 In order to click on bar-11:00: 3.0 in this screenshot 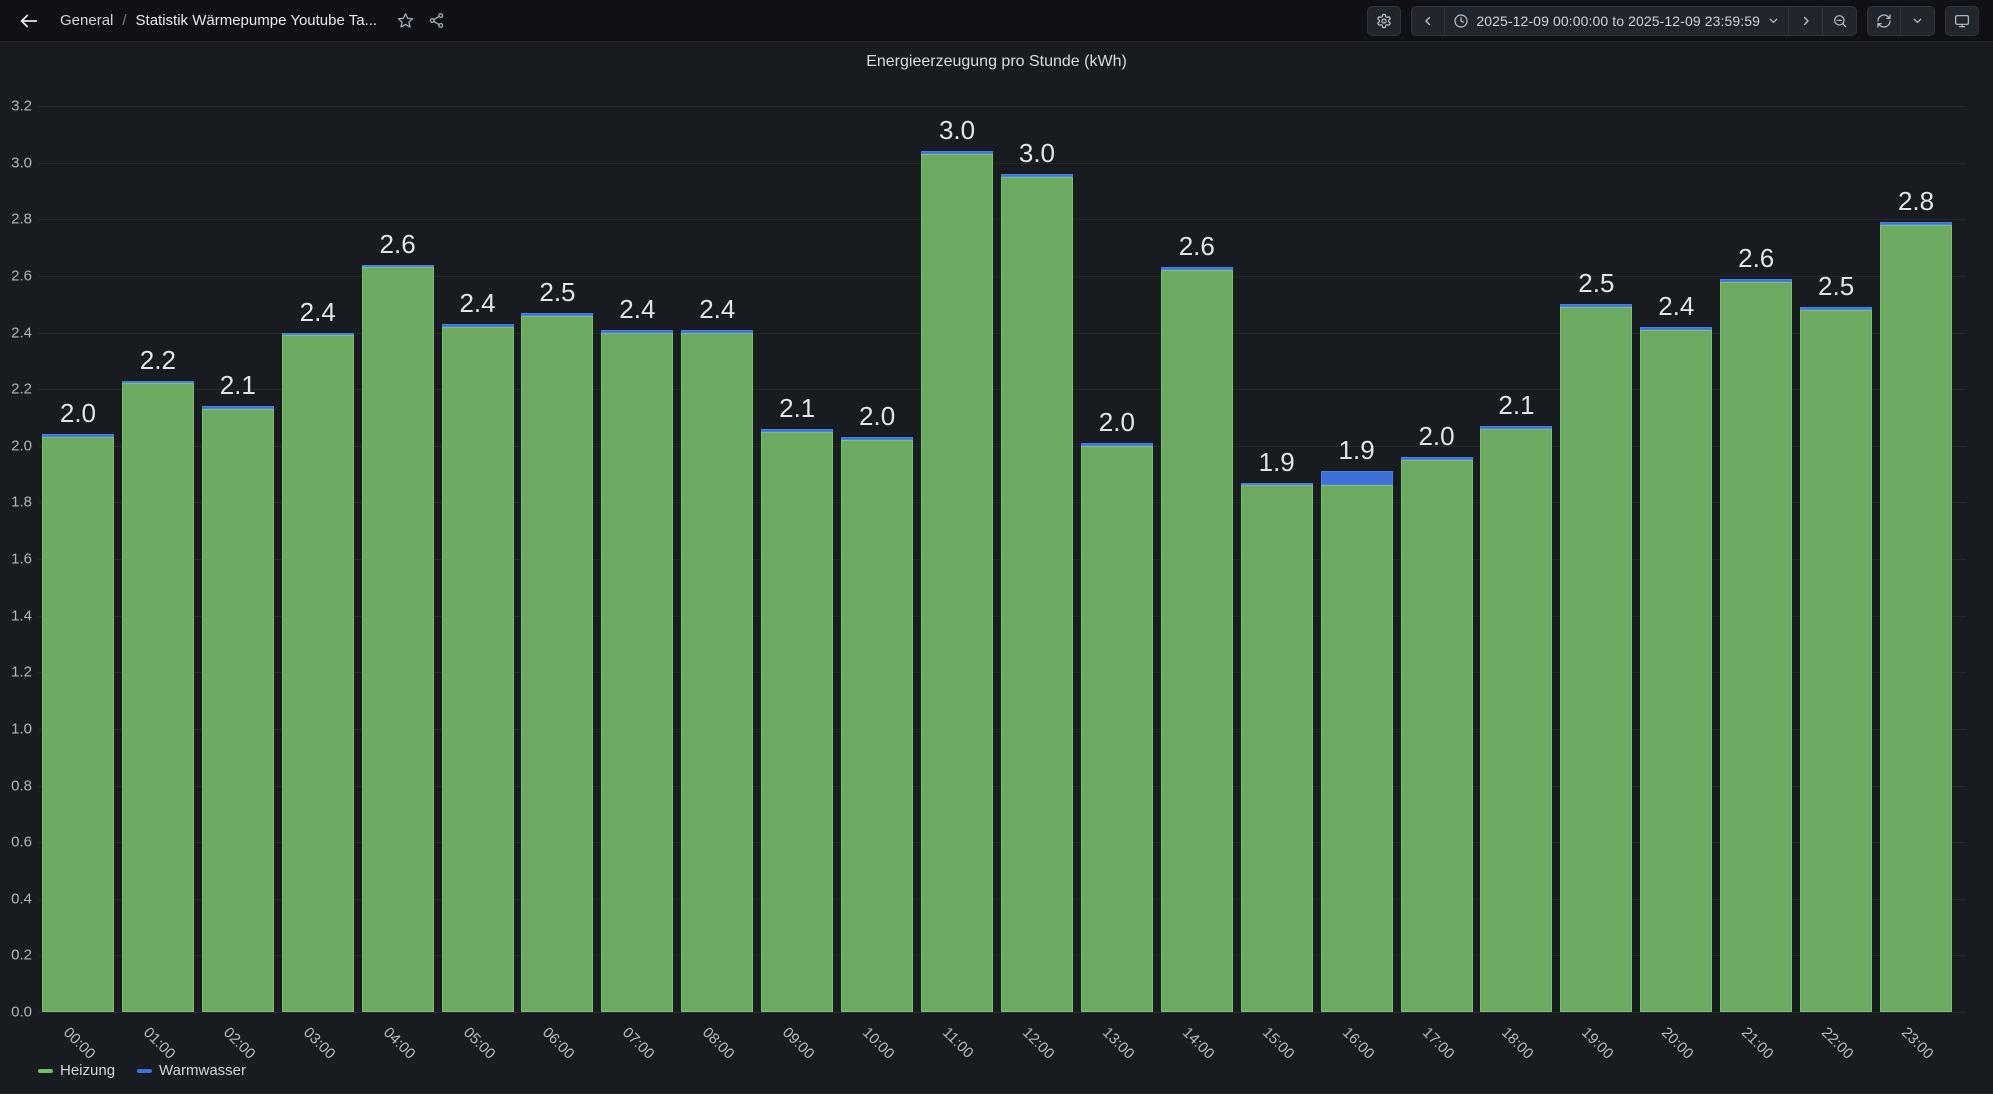, I will do `click(957, 559)`.